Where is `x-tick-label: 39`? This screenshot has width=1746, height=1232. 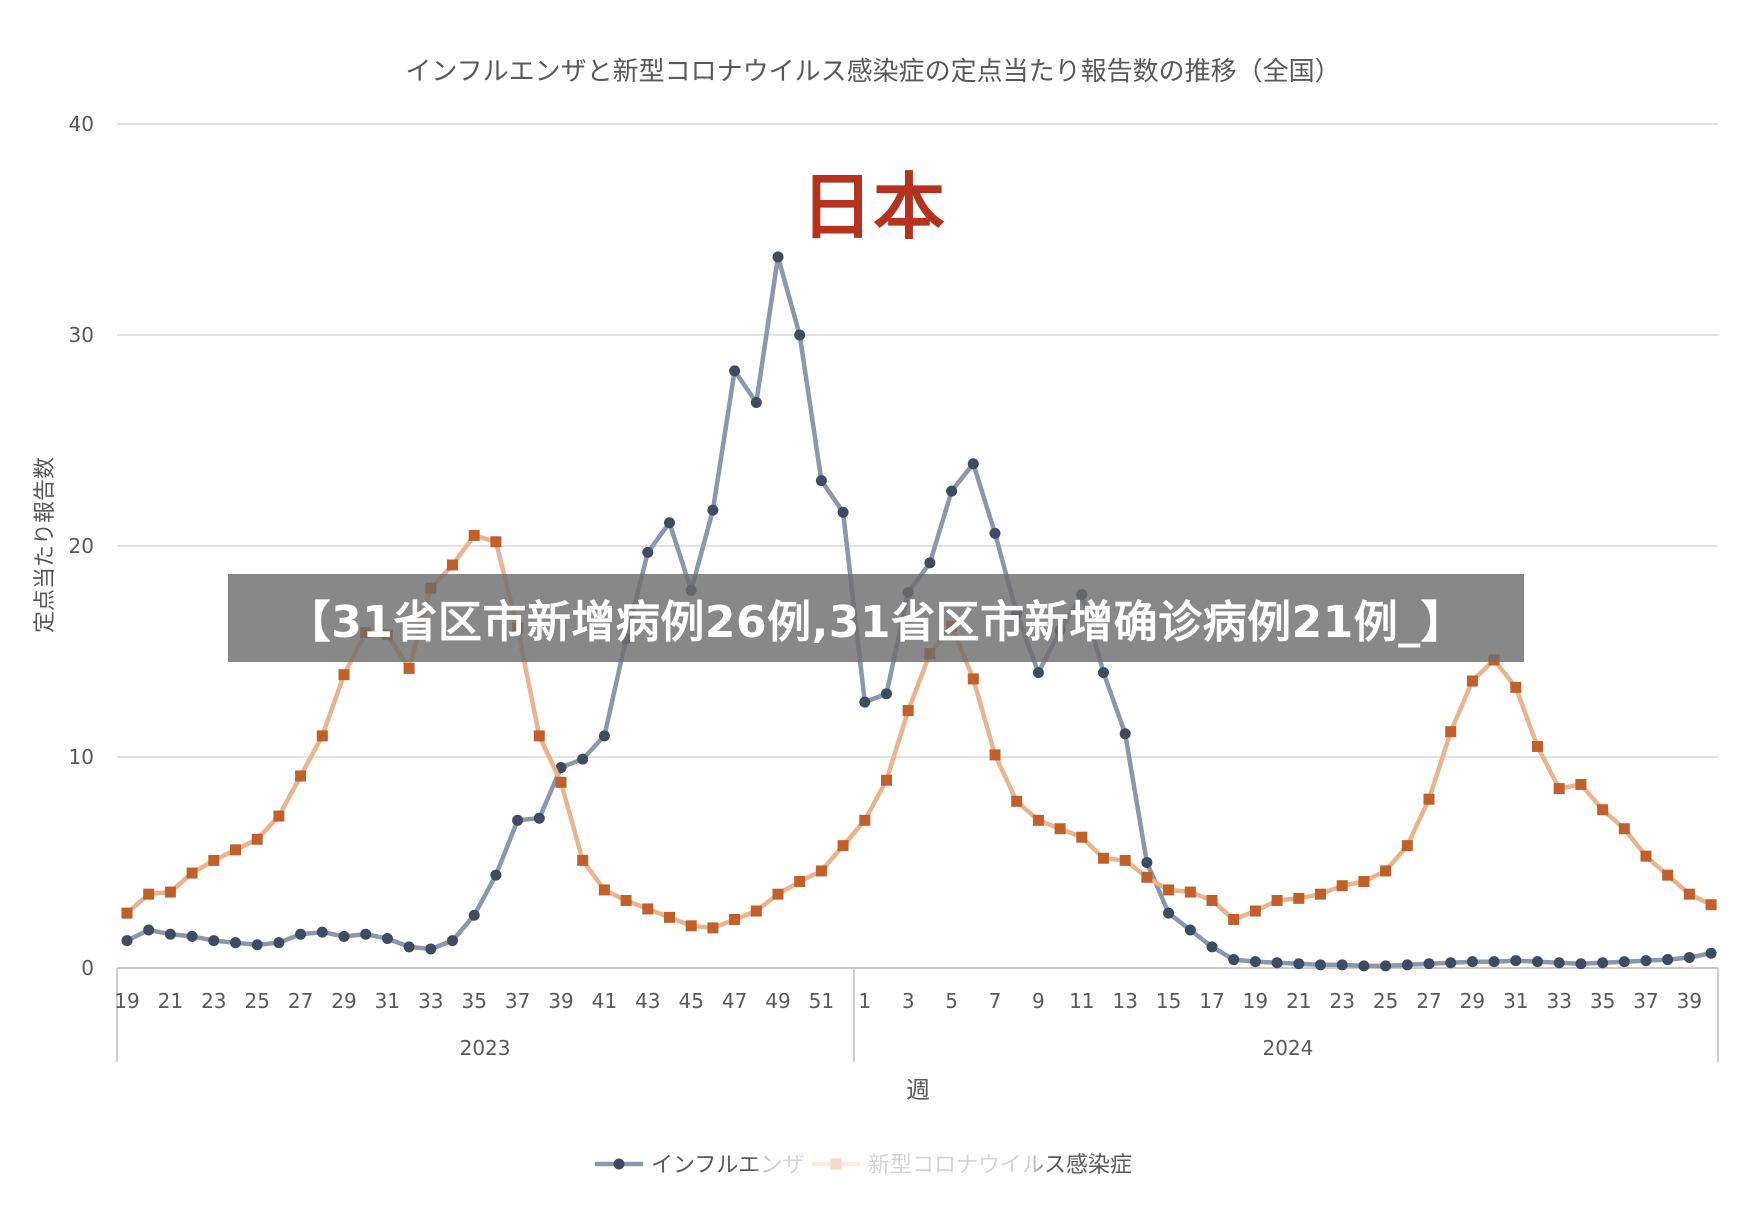 x-tick-label: 39 is located at coordinates (1689, 1001).